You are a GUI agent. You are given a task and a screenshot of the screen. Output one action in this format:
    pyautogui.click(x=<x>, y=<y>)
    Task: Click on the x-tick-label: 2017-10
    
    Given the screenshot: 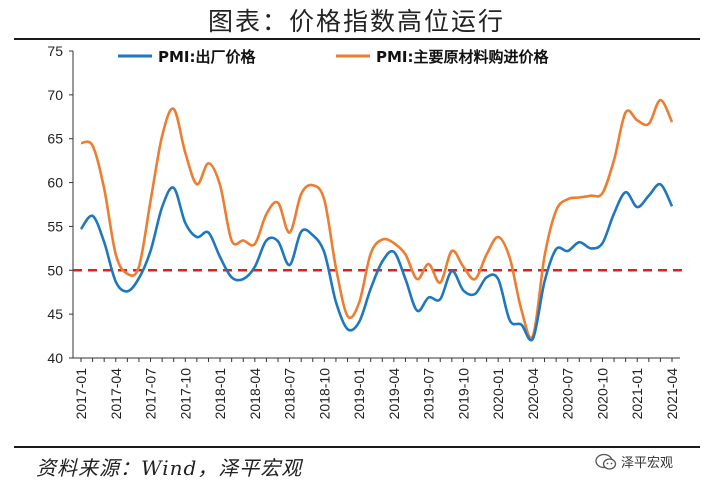 What is the action you would take?
    pyautogui.click(x=185, y=394)
    